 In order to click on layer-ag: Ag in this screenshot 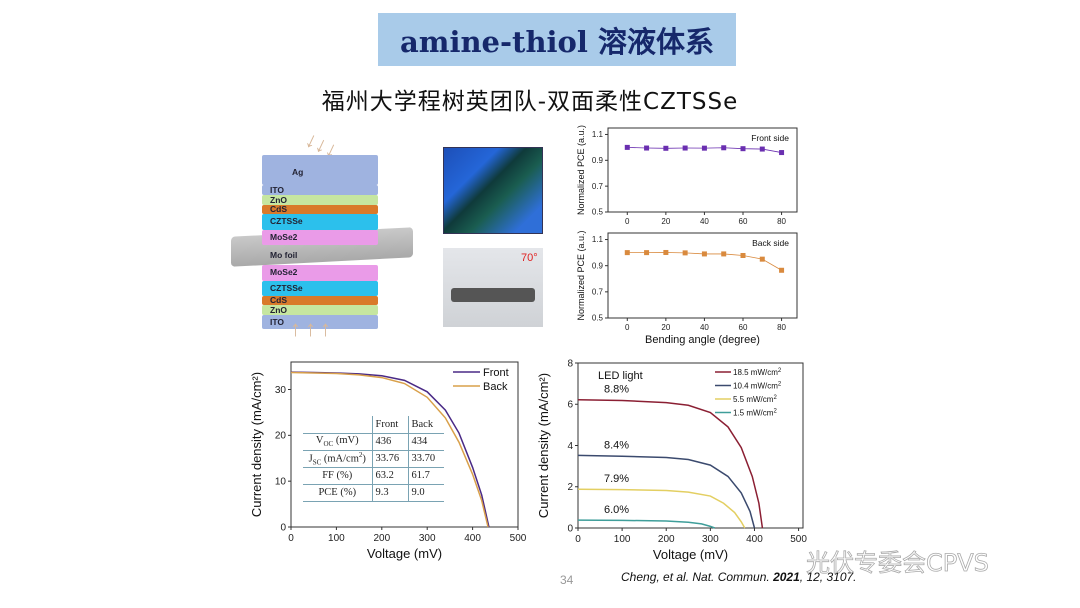, I will do `click(320, 170)`.